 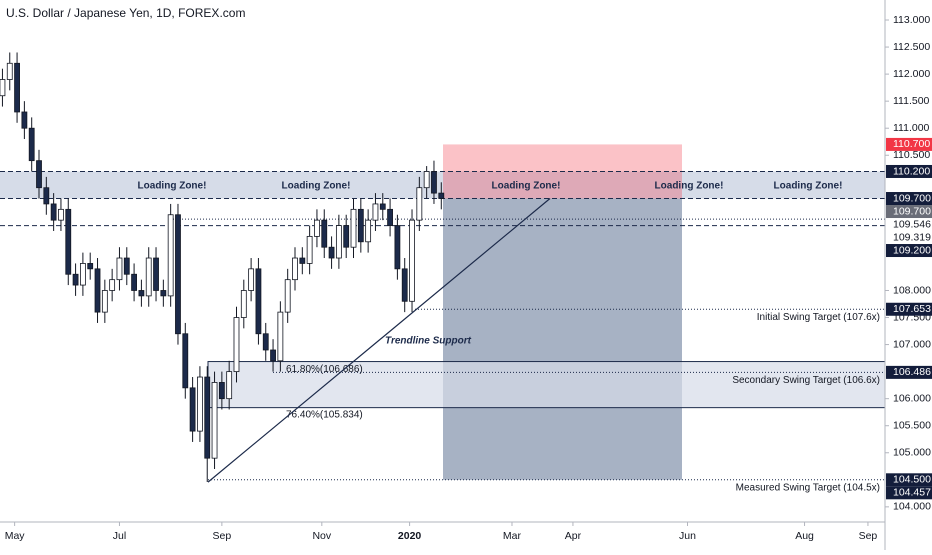 What do you see at coordinates (911, 74) in the screenshot?
I see `y-tick-label: 112.000` at bounding box center [911, 74].